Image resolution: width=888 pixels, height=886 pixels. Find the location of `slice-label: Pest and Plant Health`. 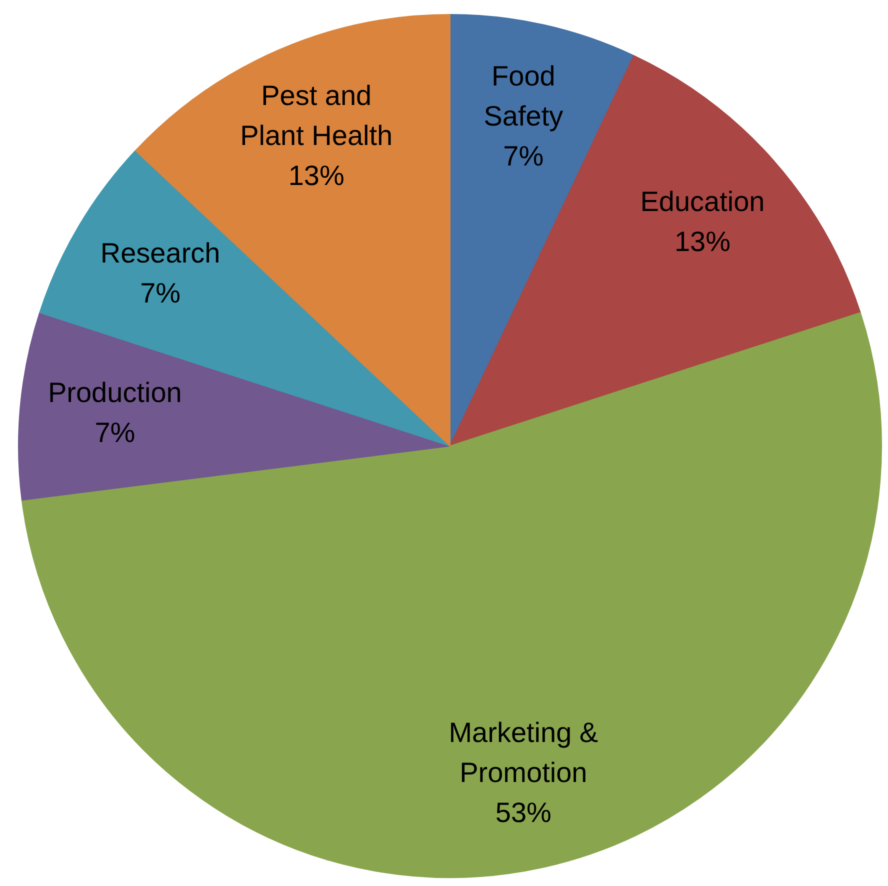

slice-label: Pest and Plant Health is located at coordinates (316, 115).